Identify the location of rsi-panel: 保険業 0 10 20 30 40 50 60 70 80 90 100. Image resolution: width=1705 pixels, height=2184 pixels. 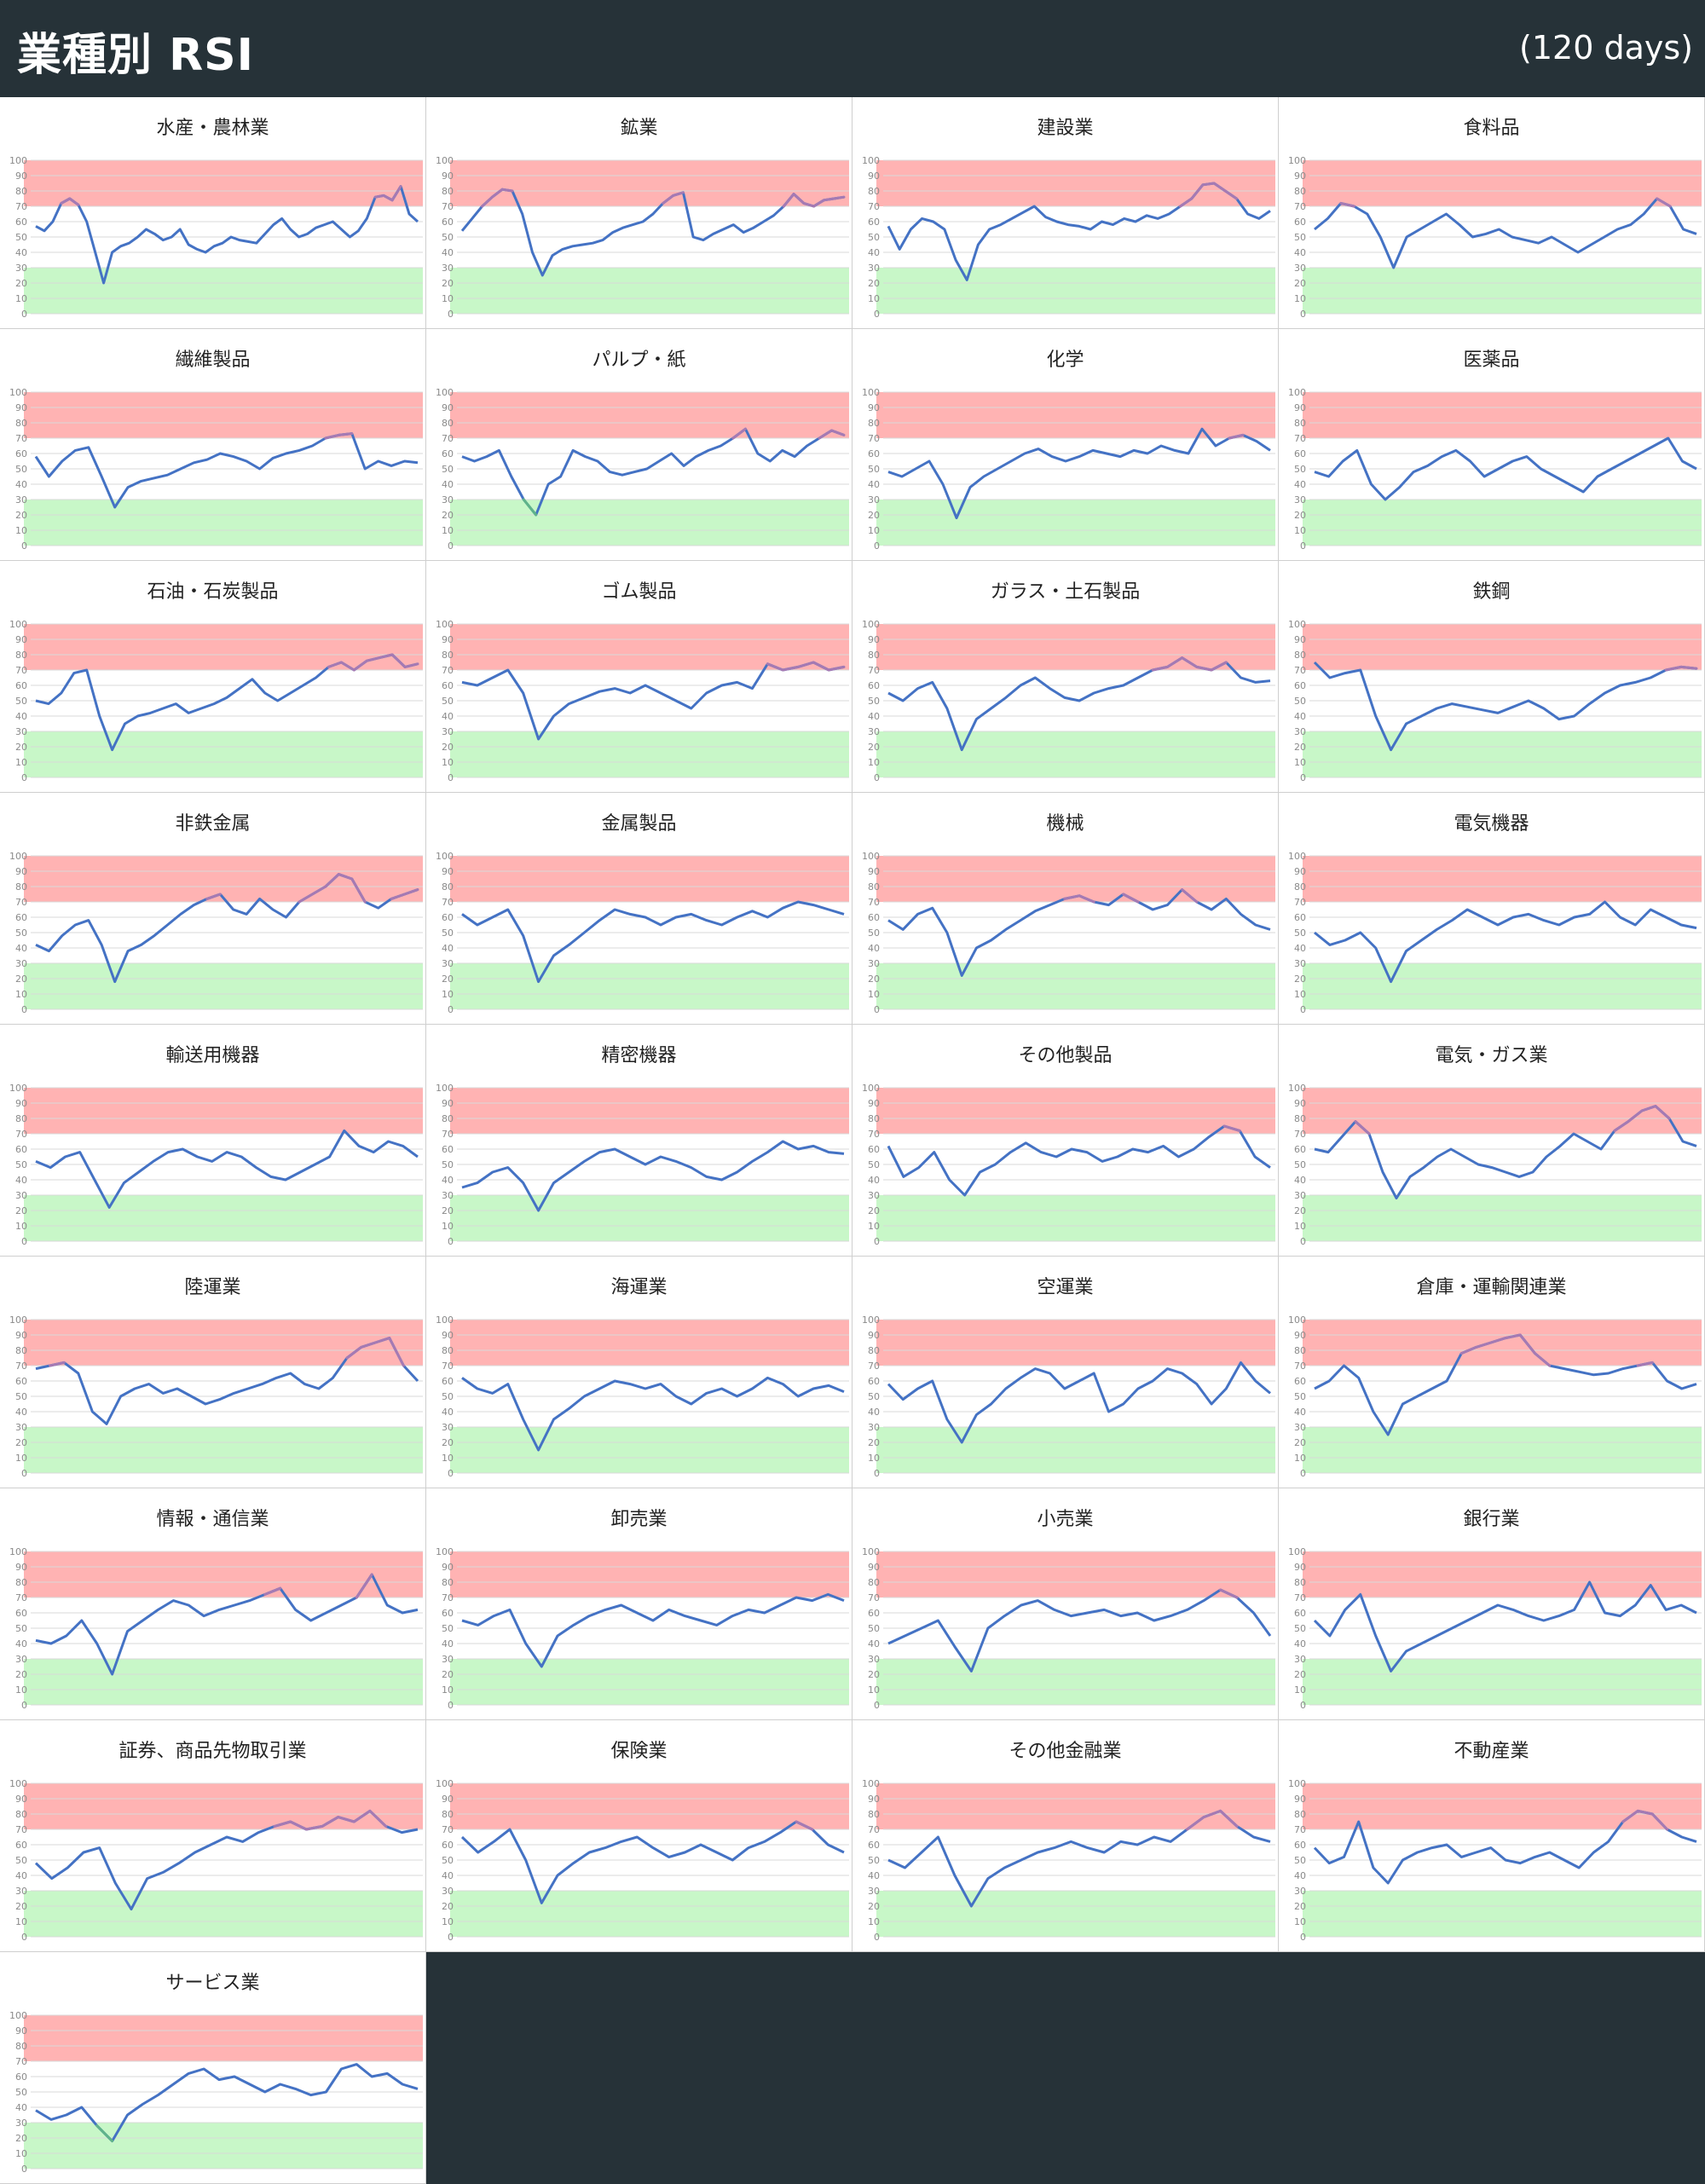
(639, 1836).